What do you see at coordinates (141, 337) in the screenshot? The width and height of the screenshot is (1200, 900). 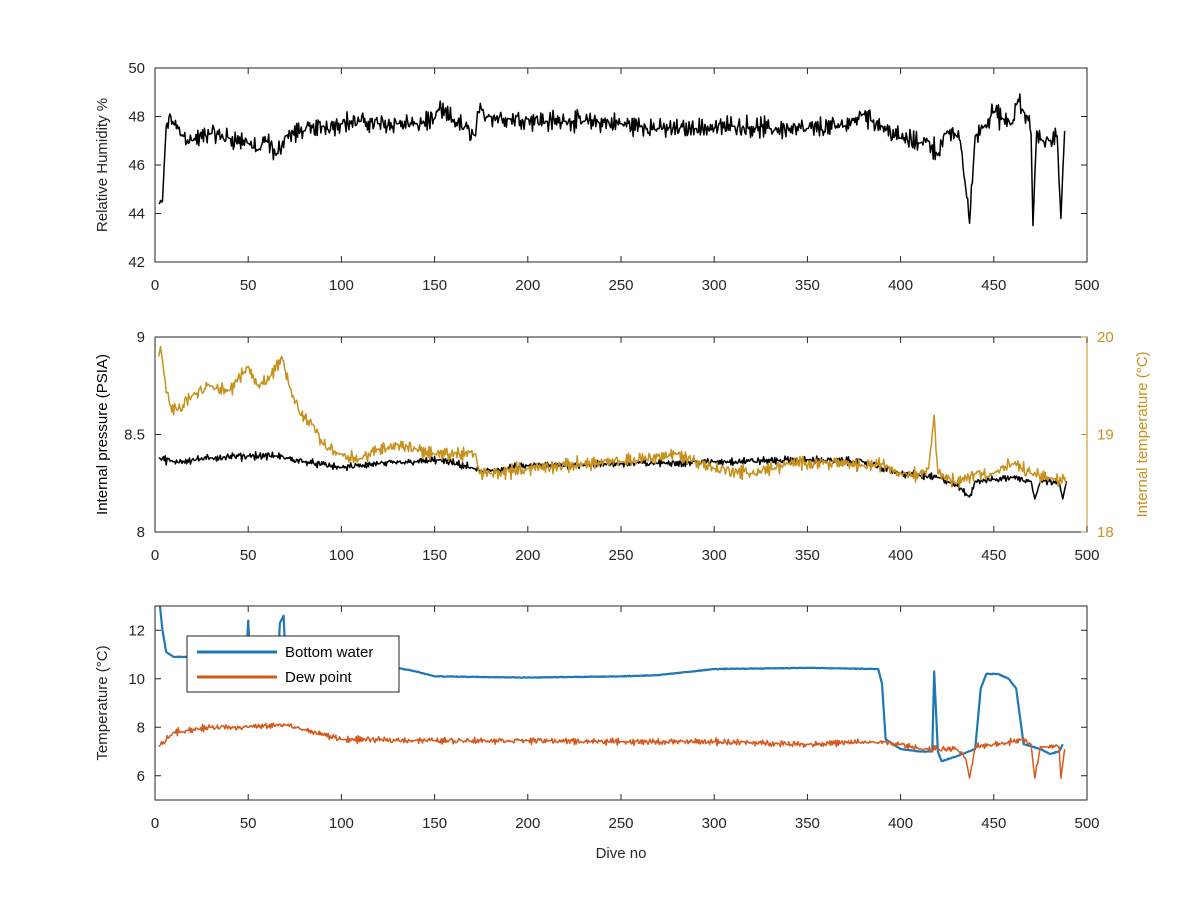 I see `y-tick-label: 9` at bounding box center [141, 337].